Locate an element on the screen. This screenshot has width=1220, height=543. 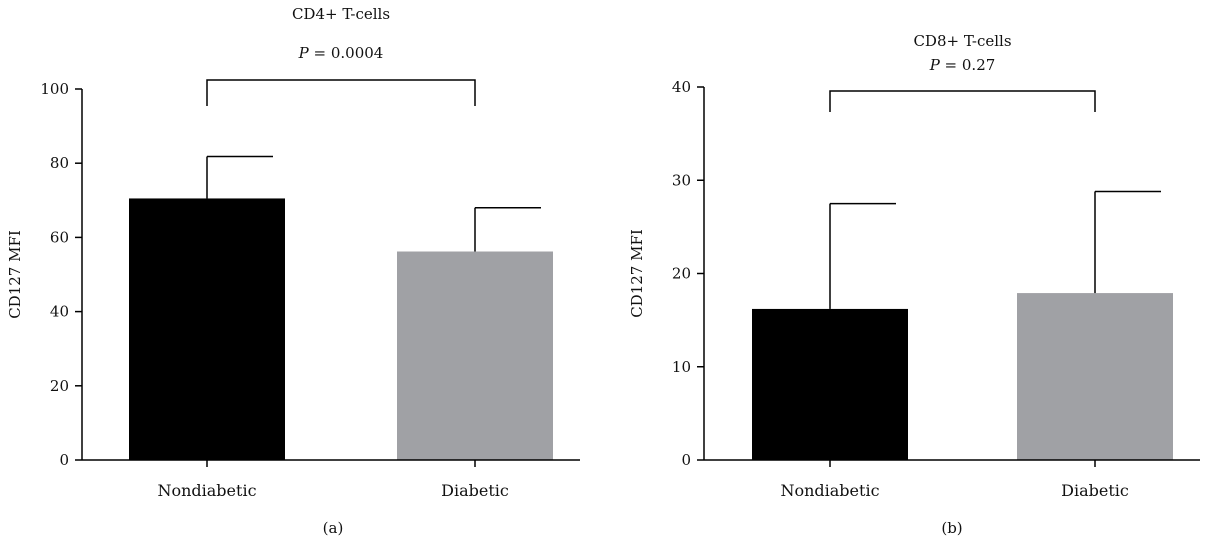
p-value: P = 0.27 is located at coordinates (962, 65).